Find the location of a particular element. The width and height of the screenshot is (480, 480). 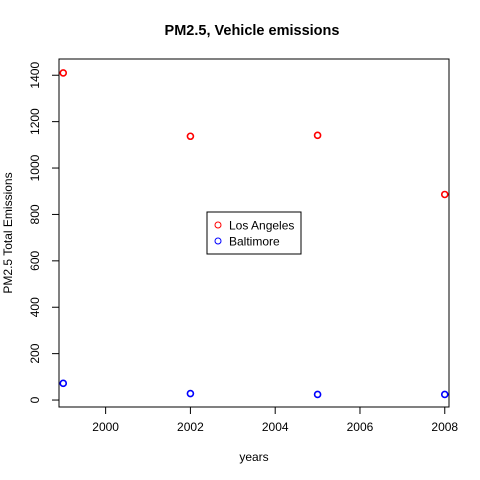

x-tick-label: 2008 is located at coordinates (444, 427).